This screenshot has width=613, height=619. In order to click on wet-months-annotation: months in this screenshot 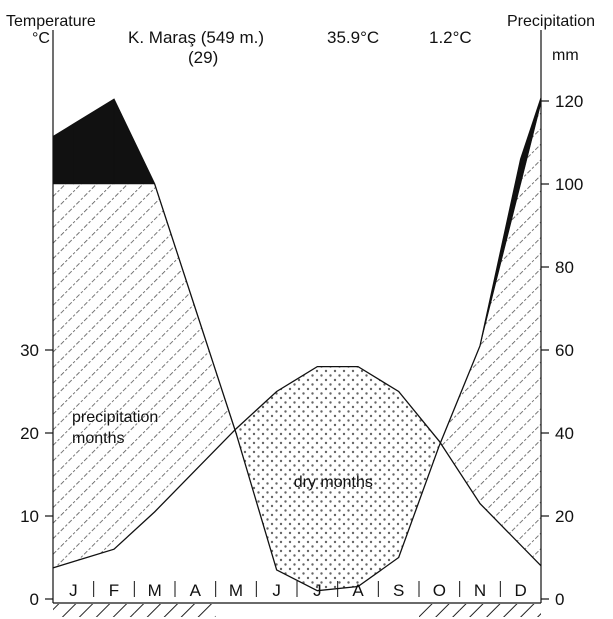, I will do `click(98, 438)`.